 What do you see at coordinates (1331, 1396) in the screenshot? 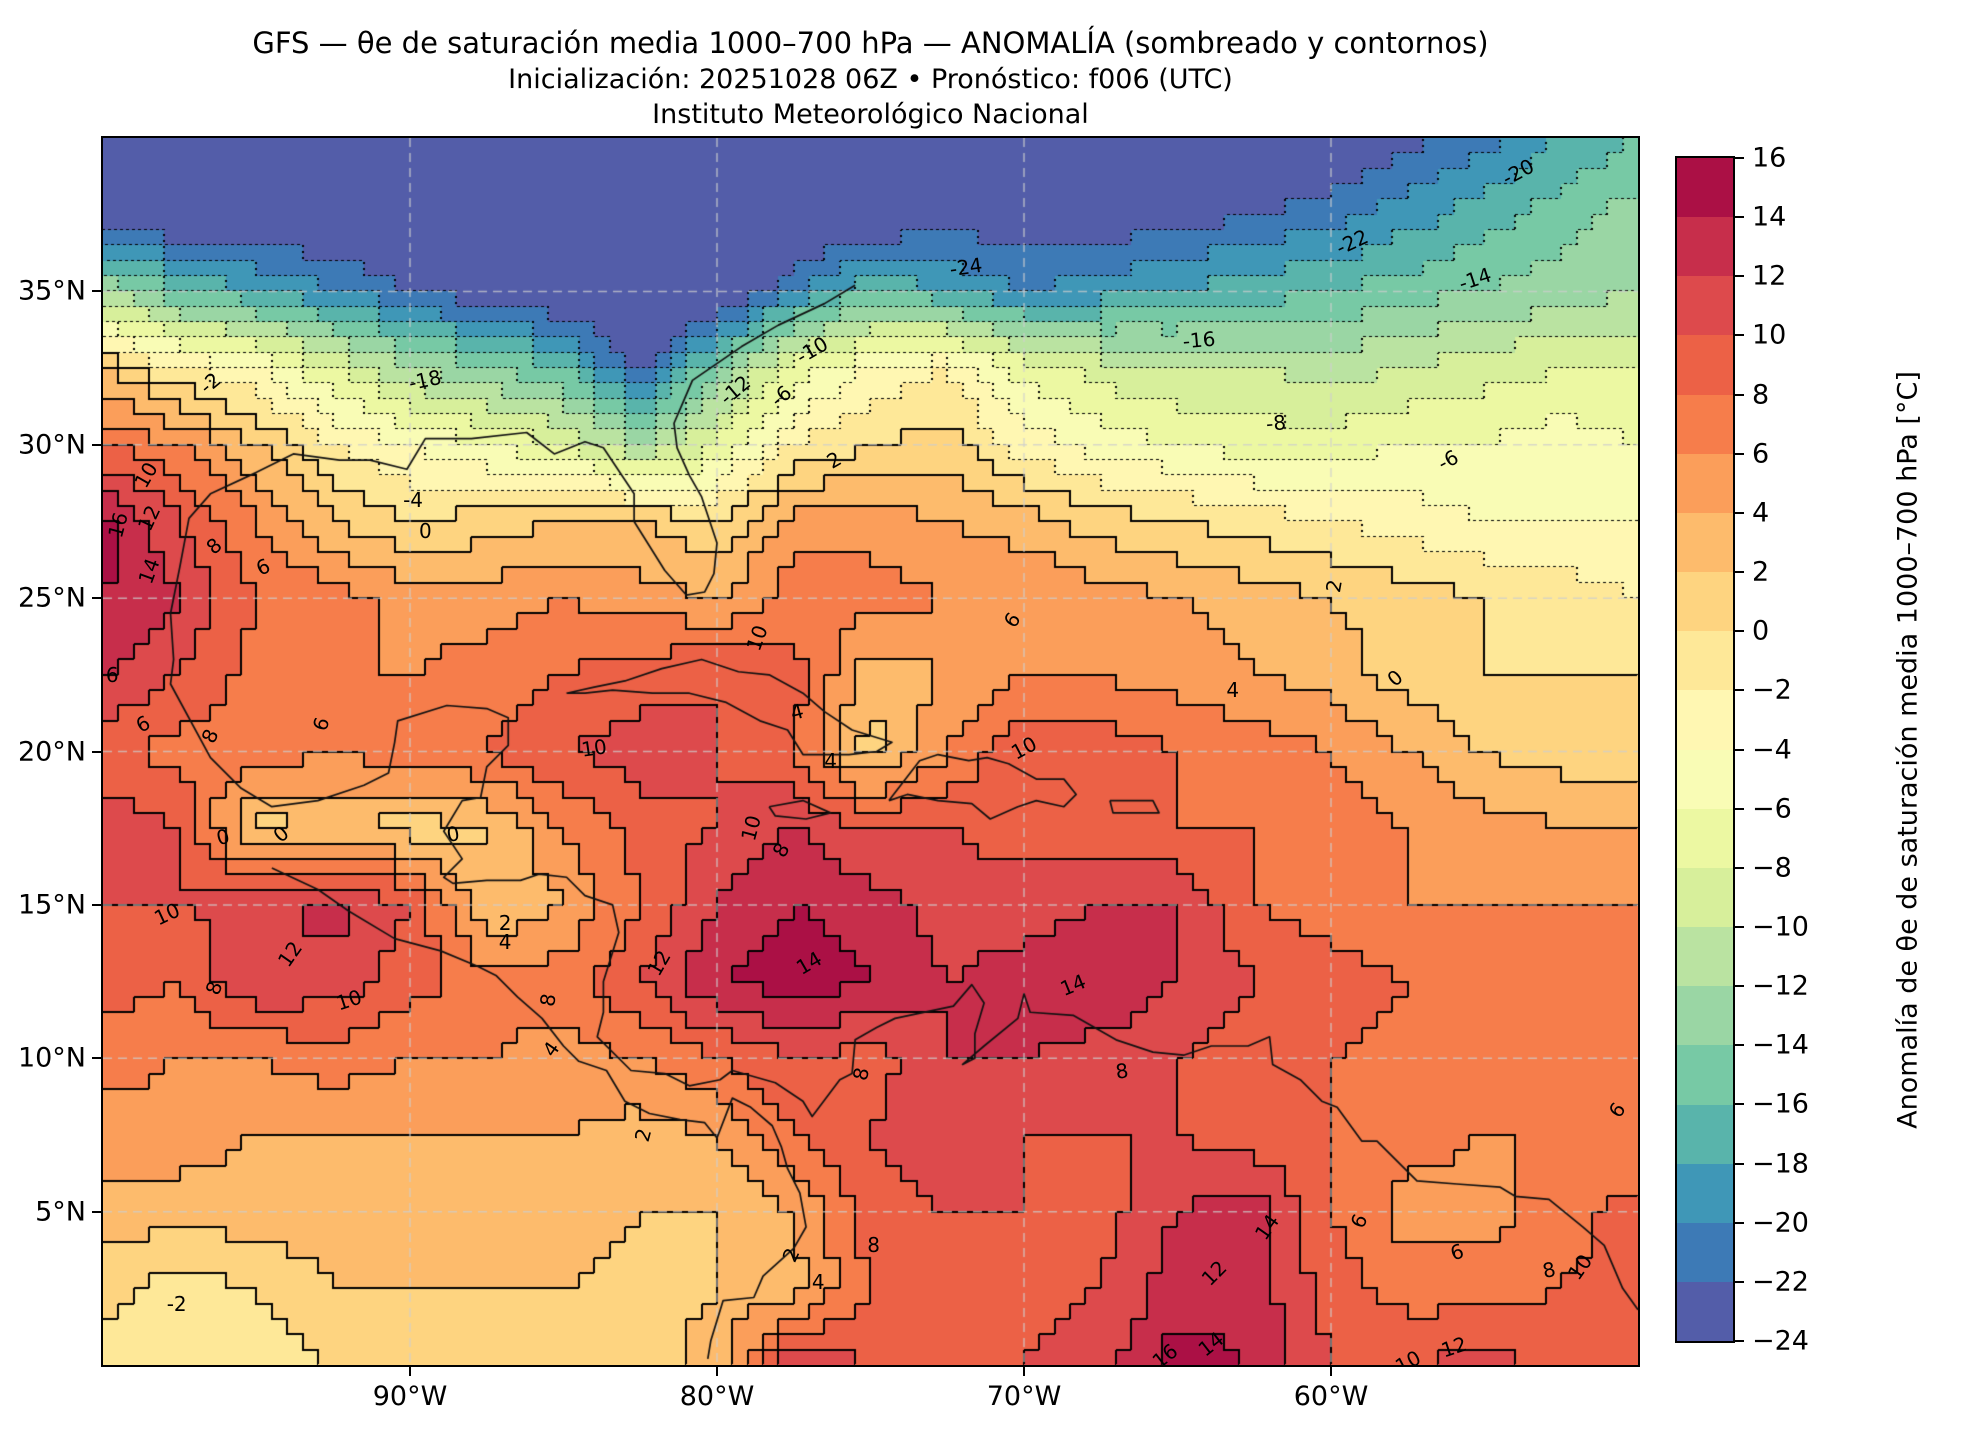
I see `x-tick-label: 60°W` at bounding box center [1331, 1396].